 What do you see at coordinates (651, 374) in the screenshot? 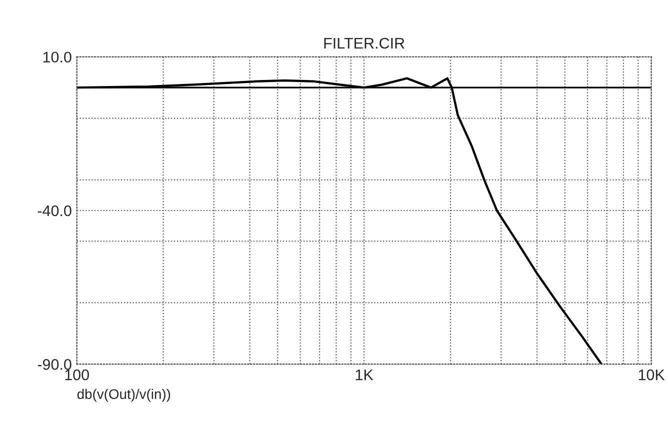
I see `x-tick-label: 10K` at bounding box center [651, 374].